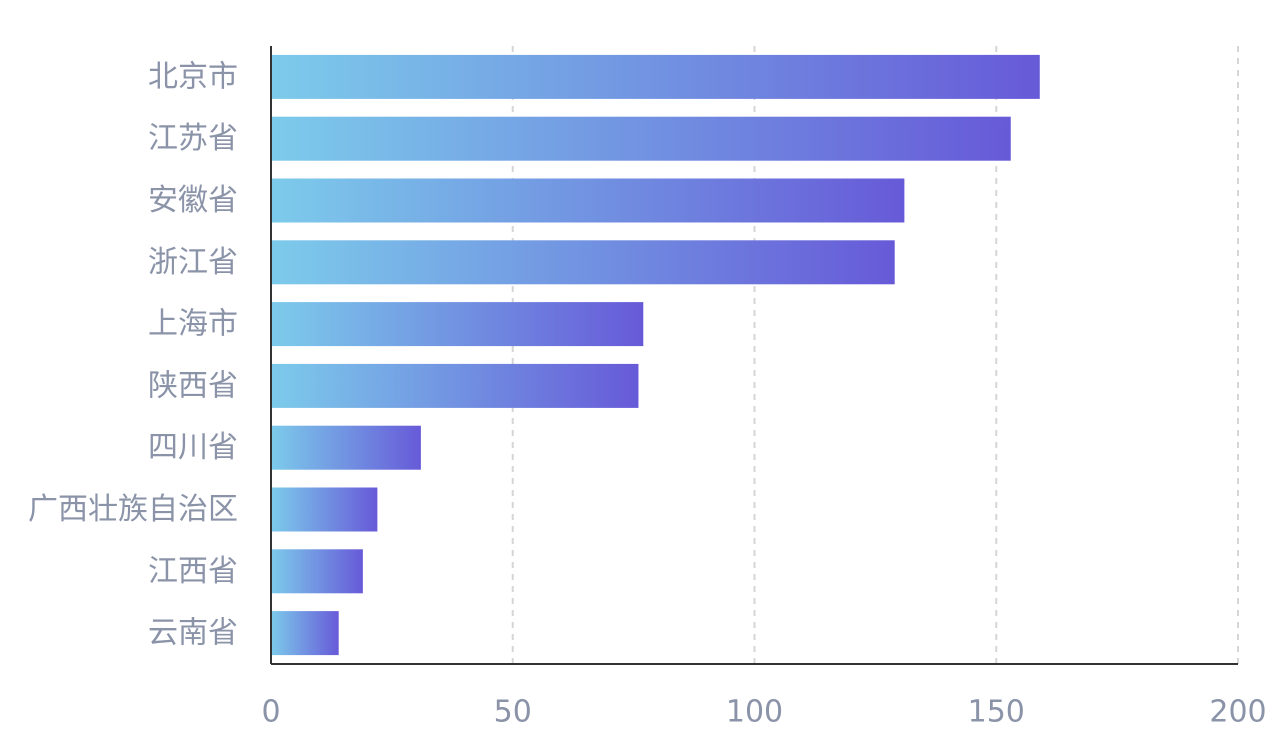  I want to click on category-label: 陕西省, so click(193, 385).